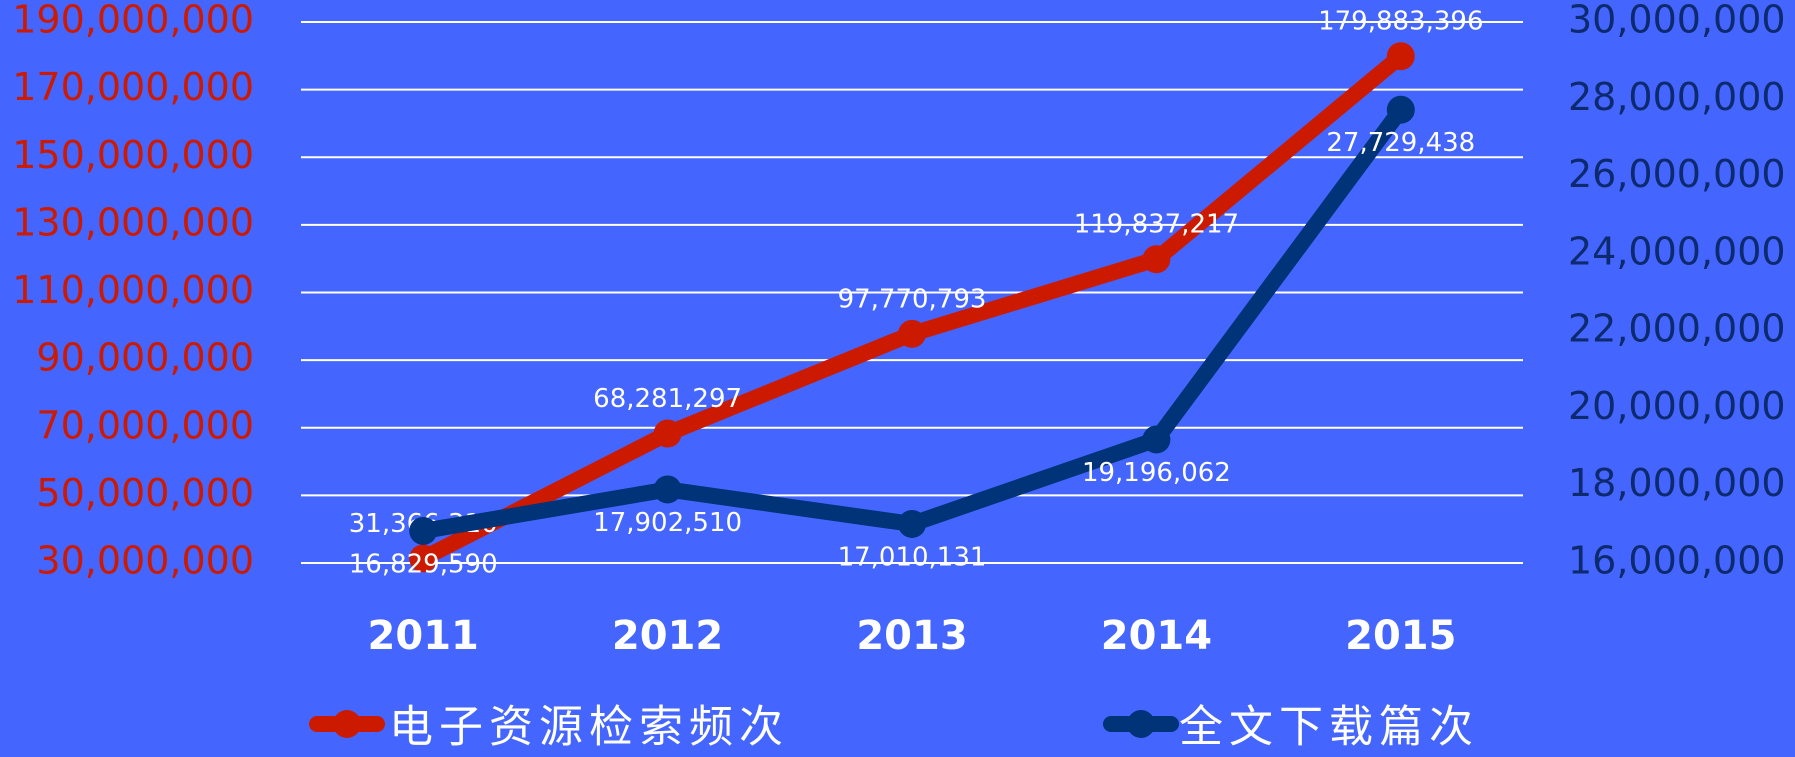 The width and height of the screenshot is (1795, 757). I want to click on x-tick-label: 2013, so click(911, 636).